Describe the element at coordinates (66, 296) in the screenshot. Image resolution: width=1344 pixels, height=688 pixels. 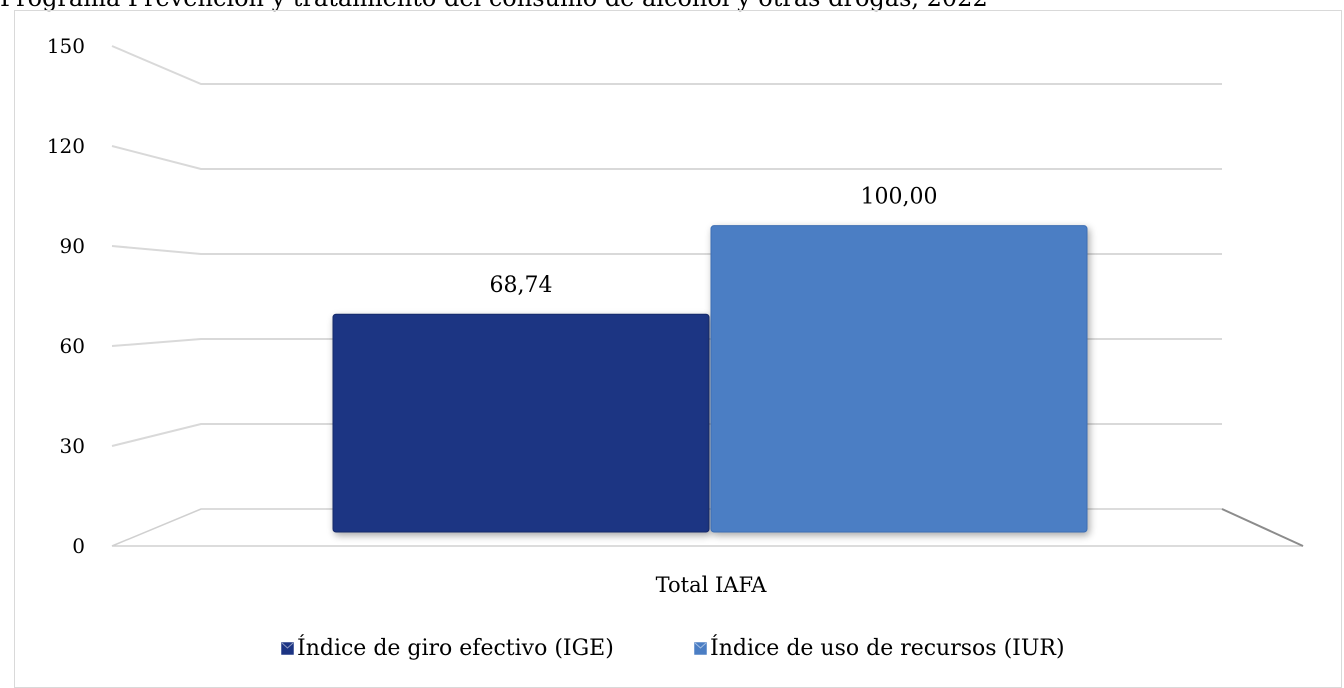
I see `y-axis: 0 30 60 90 120 150` at that location.